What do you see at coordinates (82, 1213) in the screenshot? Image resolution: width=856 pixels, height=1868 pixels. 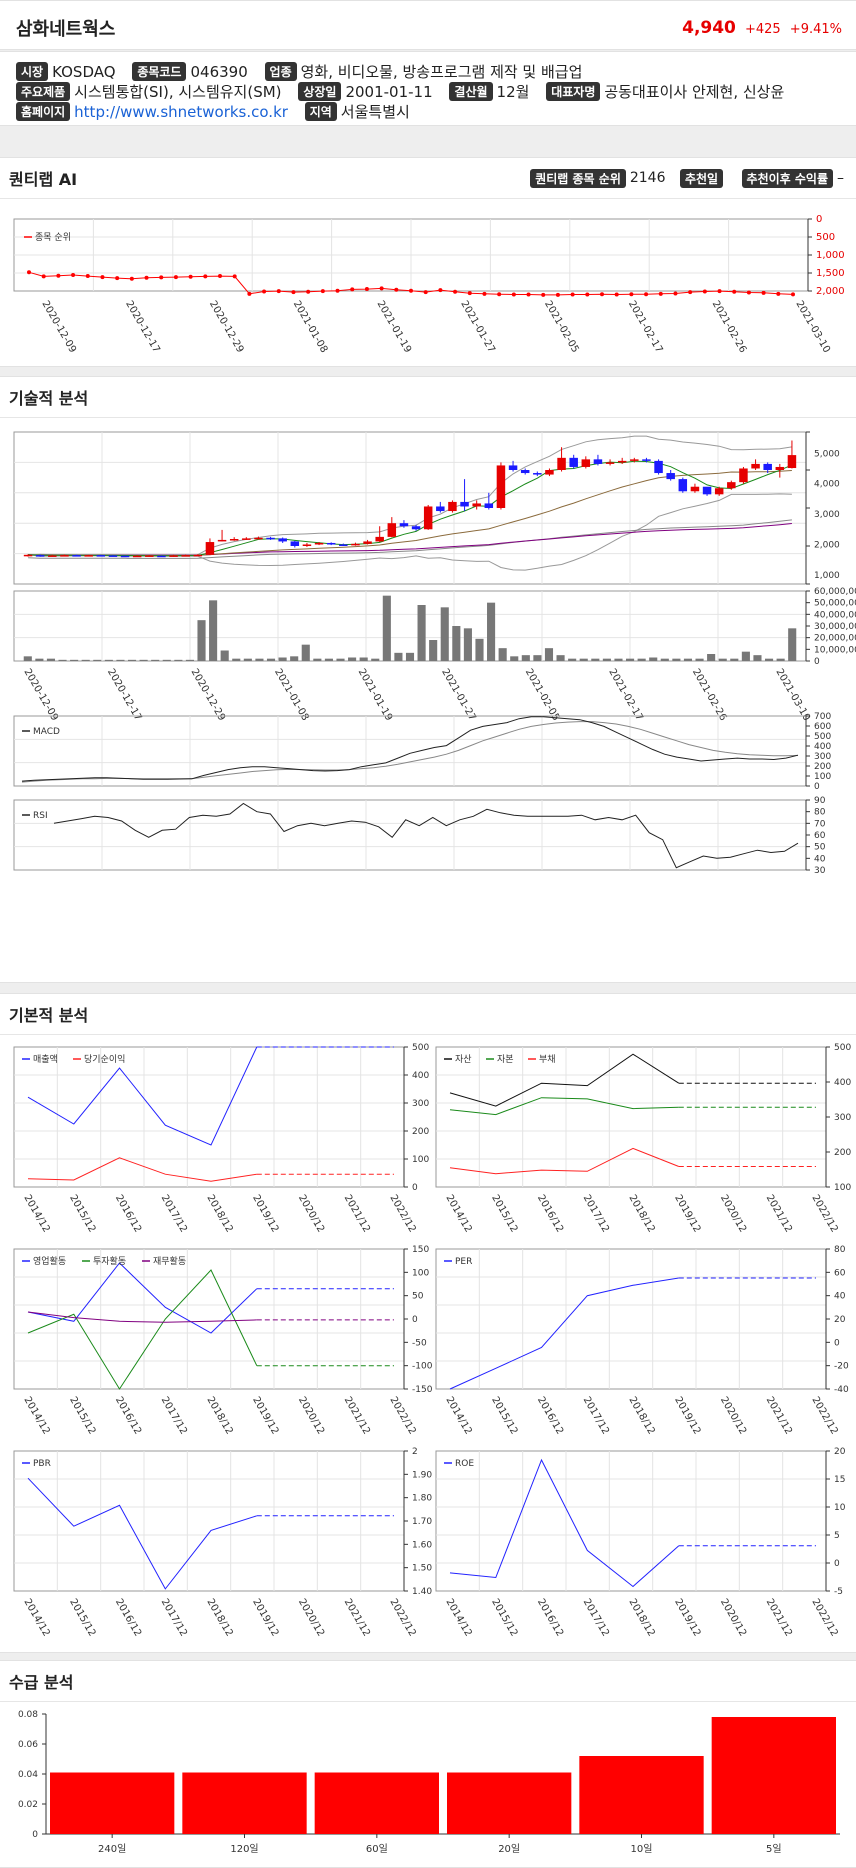 I see `fund-chart-1-year-label: 2015/12` at bounding box center [82, 1213].